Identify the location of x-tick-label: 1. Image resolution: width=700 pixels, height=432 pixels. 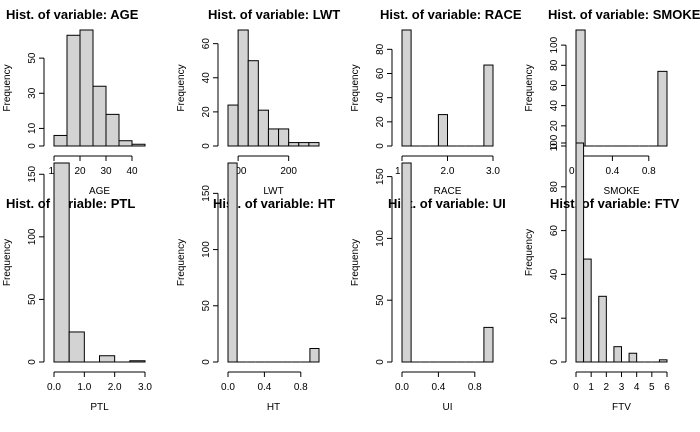
(591, 387).